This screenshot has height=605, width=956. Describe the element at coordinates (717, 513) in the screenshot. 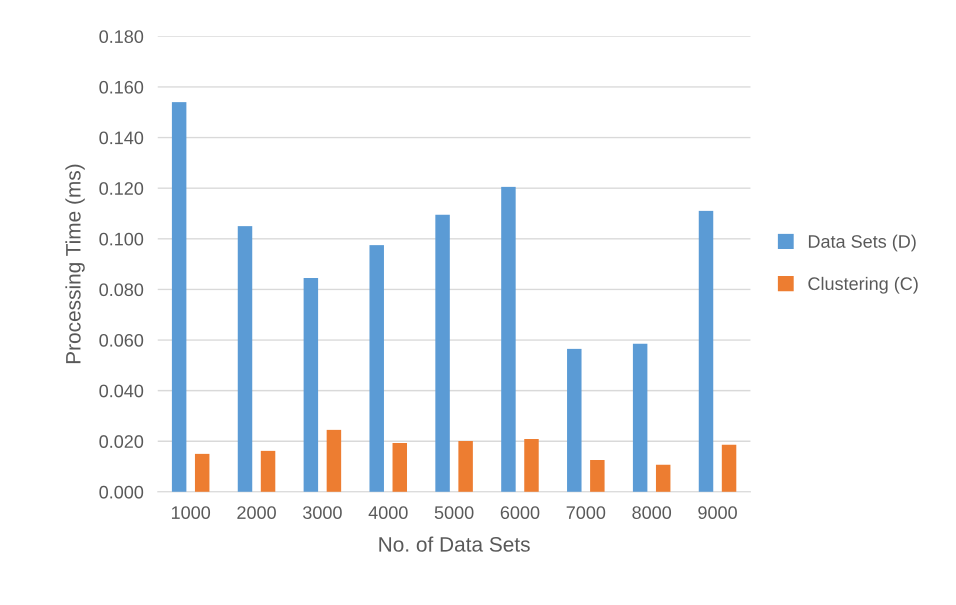

I see `x-tick-label: 9000` at that location.